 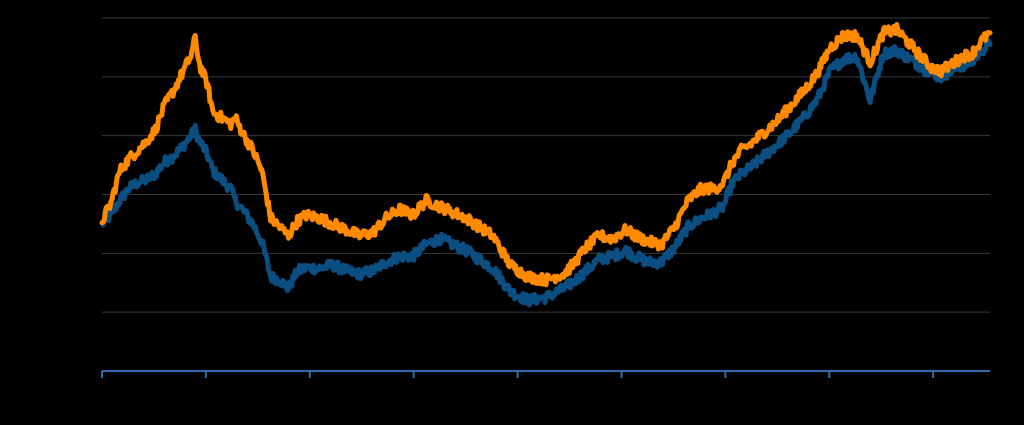 I want to click on x-axis, so click(x=545, y=374).